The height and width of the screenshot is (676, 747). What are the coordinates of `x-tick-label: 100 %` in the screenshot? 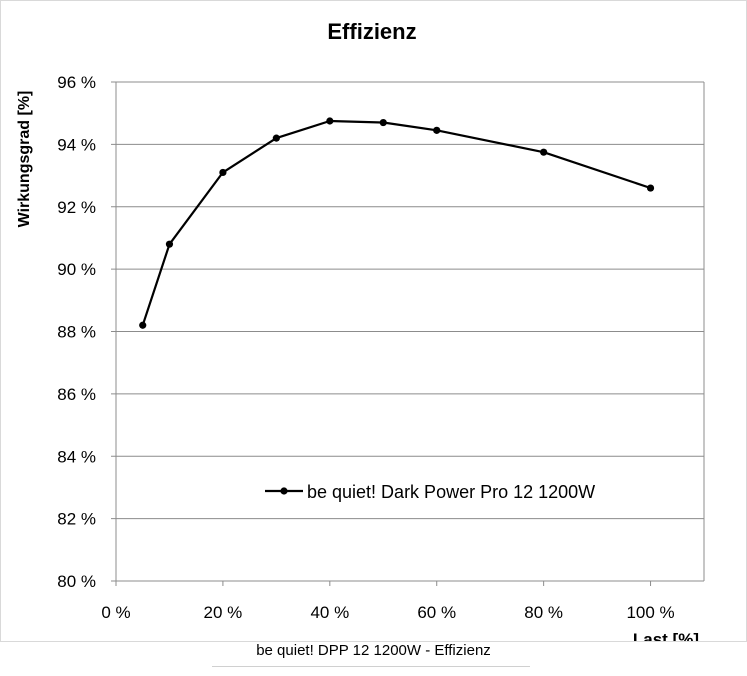 It's located at (650, 612).